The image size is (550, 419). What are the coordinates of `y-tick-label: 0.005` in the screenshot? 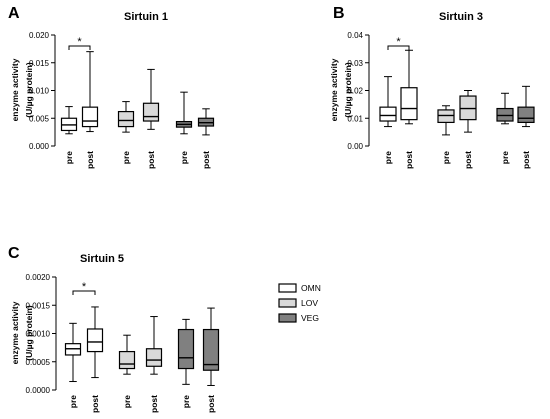 It's located at (39, 118).